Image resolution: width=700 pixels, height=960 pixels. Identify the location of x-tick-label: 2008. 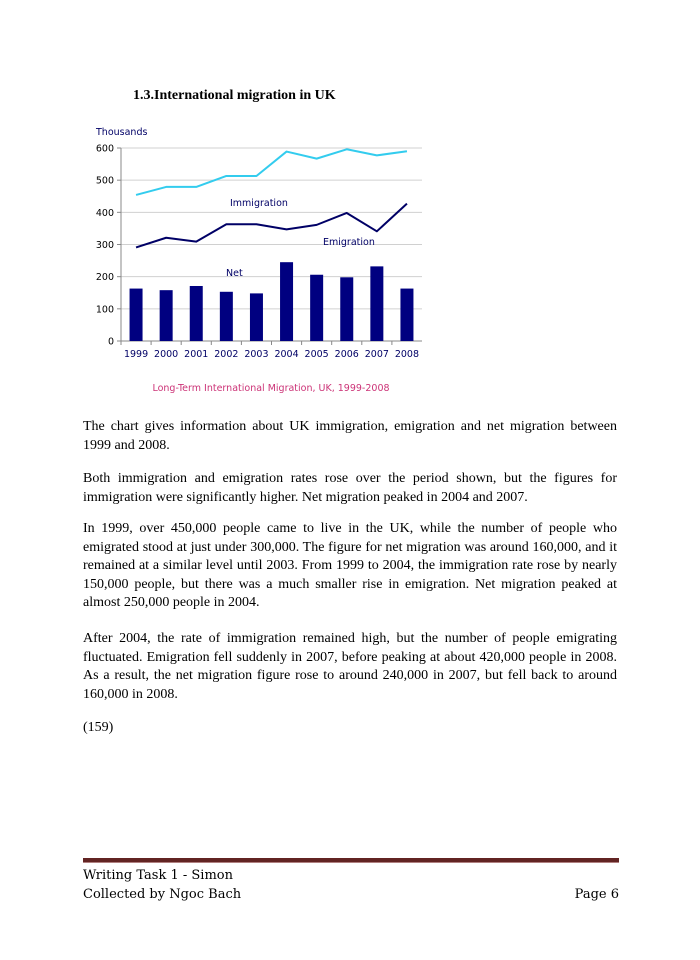
(407, 354).